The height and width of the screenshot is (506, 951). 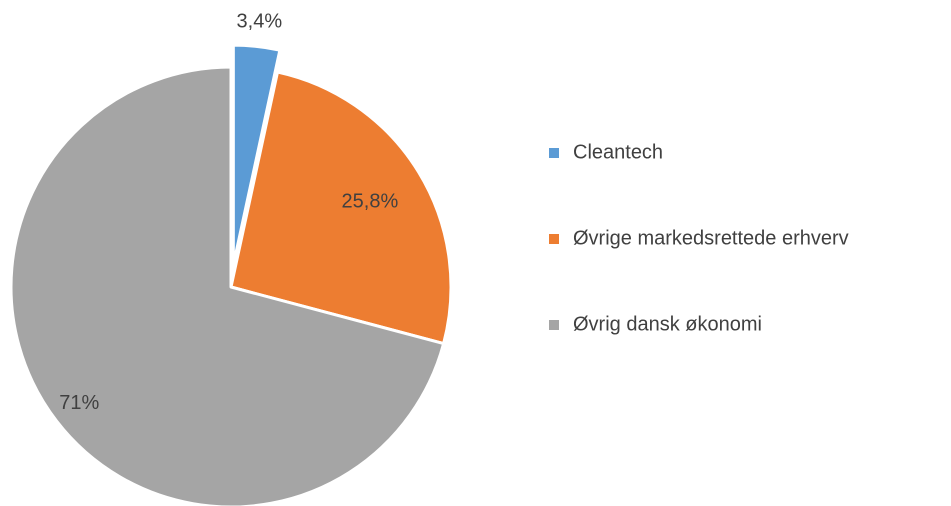 I want to click on legend-label: Øvrig dansk økonomi, so click(x=667, y=324).